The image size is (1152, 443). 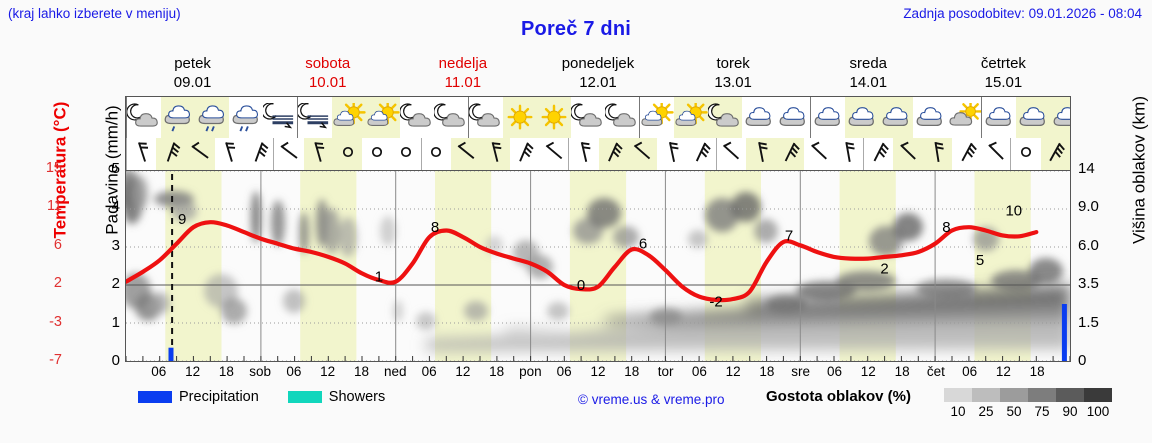 What do you see at coordinates (1022, 13) in the screenshot?
I see `last-update-text: Zadnja posodobitev: 09.01.2026 - 08:04` at bounding box center [1022, 13].